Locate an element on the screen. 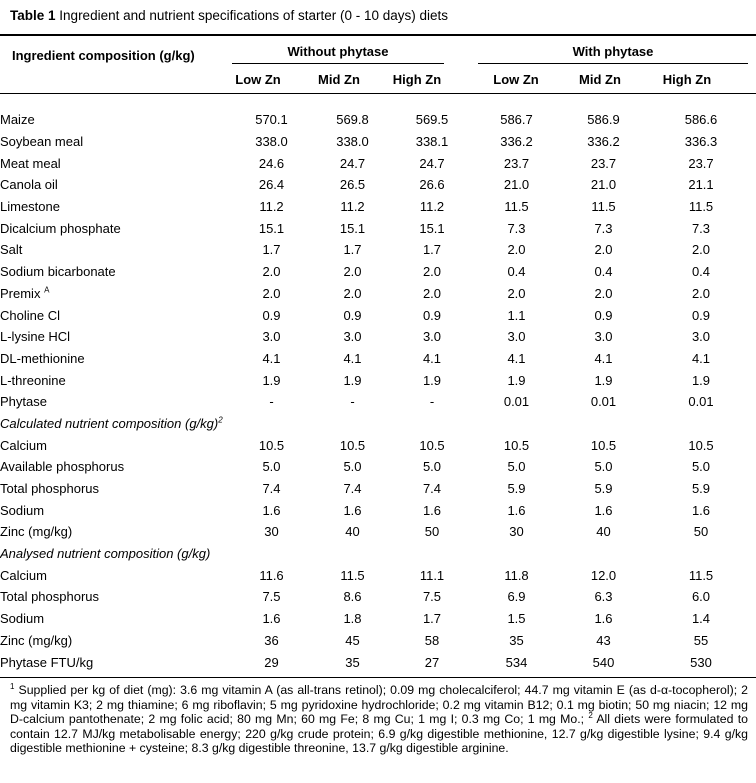 This screenshot has width=756, height=783. value-cell: 50 is located at coordinates (701, 532).